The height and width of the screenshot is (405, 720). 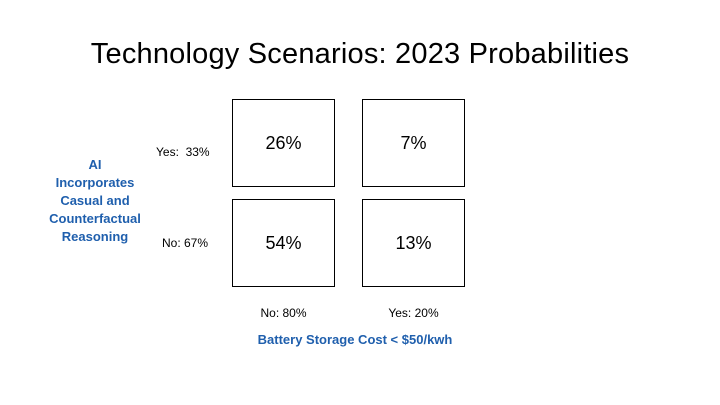 I want to click on cell-value: 7%, so click(x=413, y=142).